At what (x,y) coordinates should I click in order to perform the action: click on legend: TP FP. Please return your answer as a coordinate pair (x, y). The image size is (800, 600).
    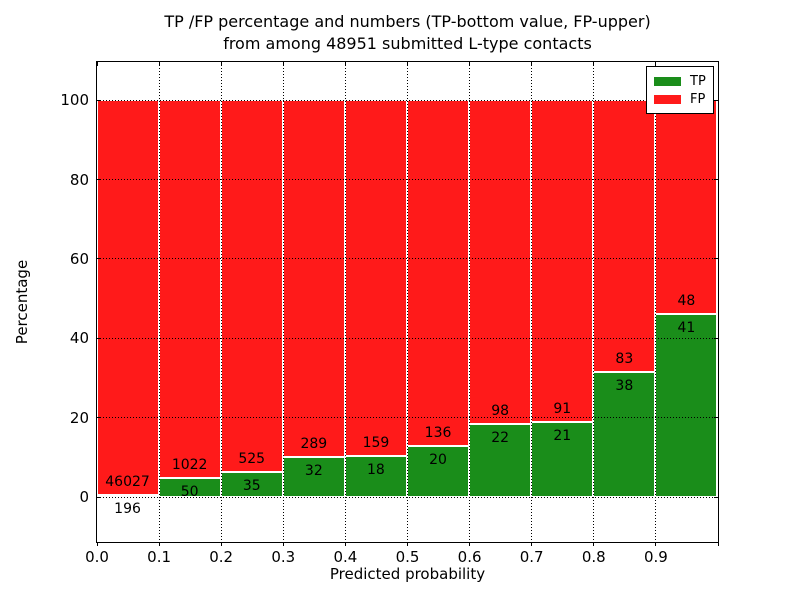
    Looking at the image, I should click on (680, 90).